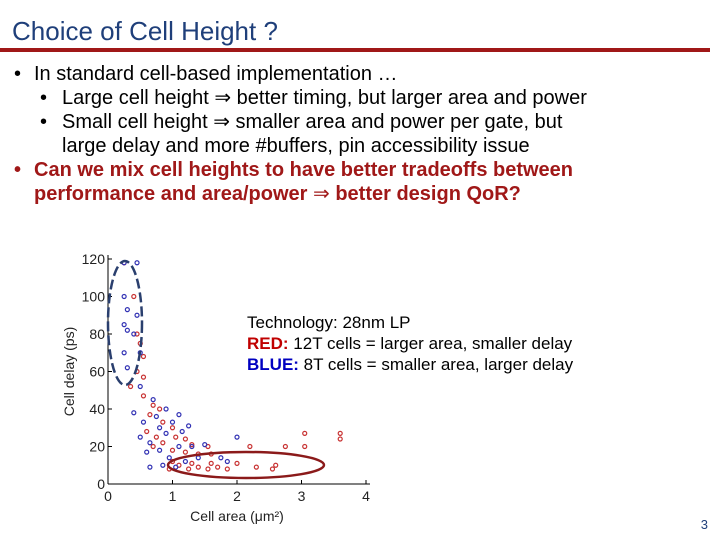 Image resolution: width=720 pixels, height=545 pixels. Describe the element at coordinates (302, 496) in the screenshot. I see `x-tick-label: 3` at that location.